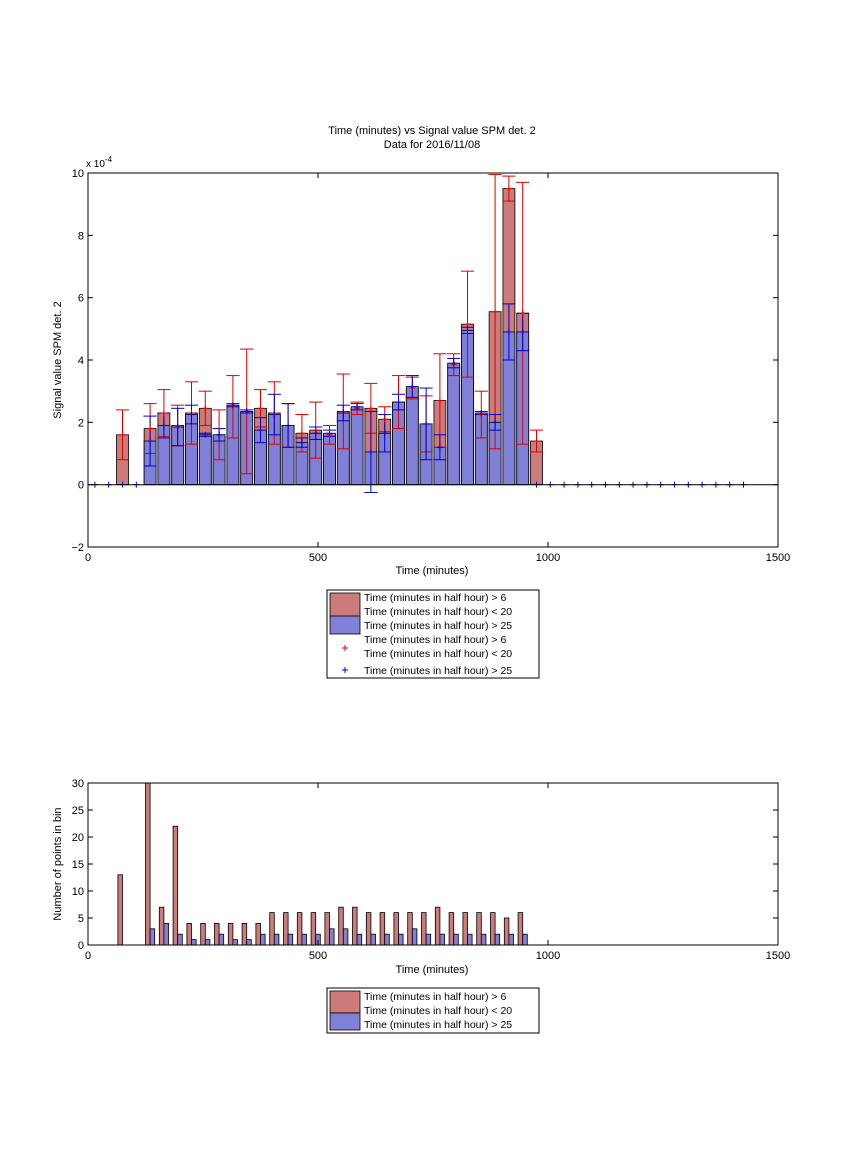  What do you see at coordinates (99, 162) in the screenshot?
I see `chart1-y-exponent: x 10-4` at bounding box center [99, 162].